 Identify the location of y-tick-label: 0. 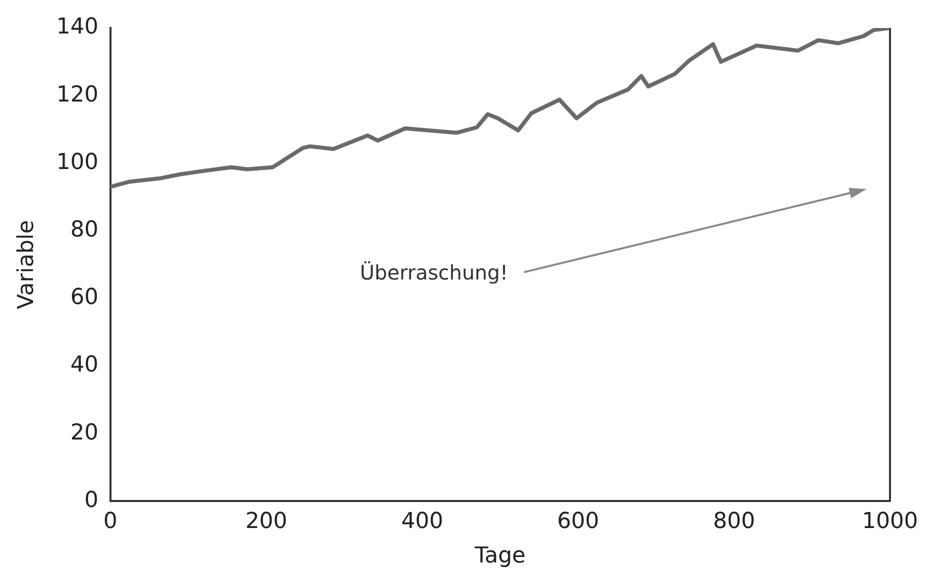
(91, 500).